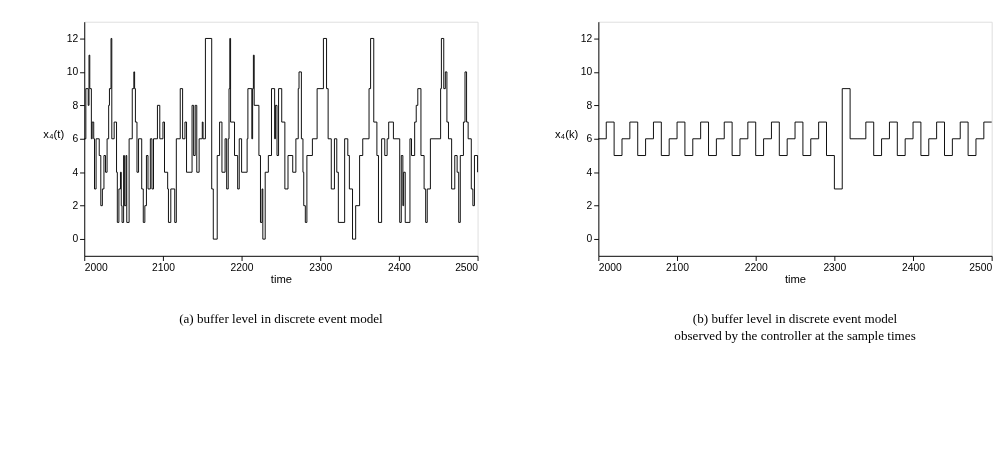  I want to click on text: (a) buffer level in discrete event model, so click(281, 319).